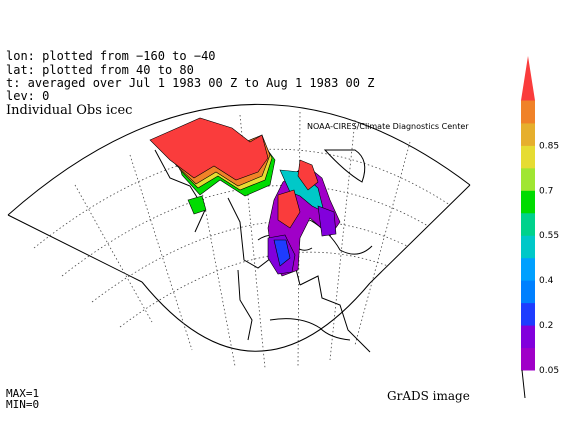  What do you see at coordinates (549, 146) in the screenshot?
I see `colorbar-tick-label: 0.85` at bounding box center [549, 146].